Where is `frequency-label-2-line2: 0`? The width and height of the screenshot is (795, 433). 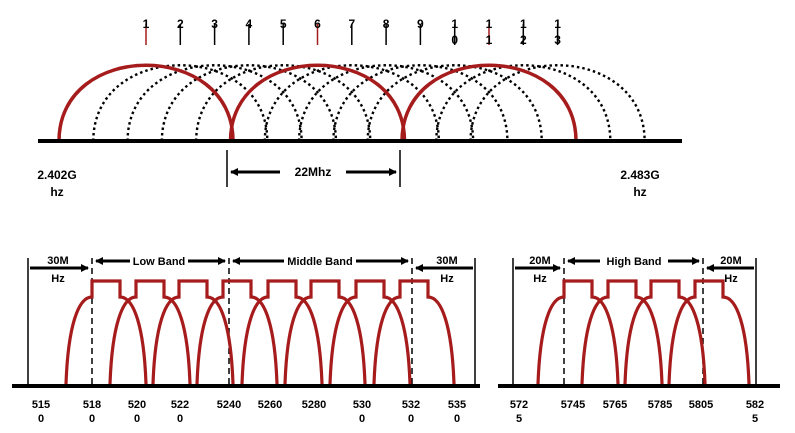 frequency-label-2-line2: 0 is located at coordinates (92, 419).